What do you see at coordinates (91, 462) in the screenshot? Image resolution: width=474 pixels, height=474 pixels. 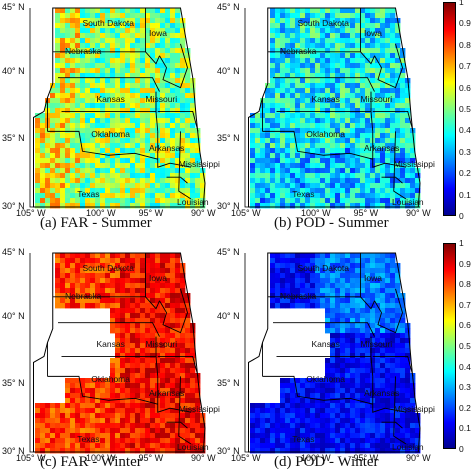 I see `caption-far-winter: (c) FAR - Winter` at bounding box center [91, 462].